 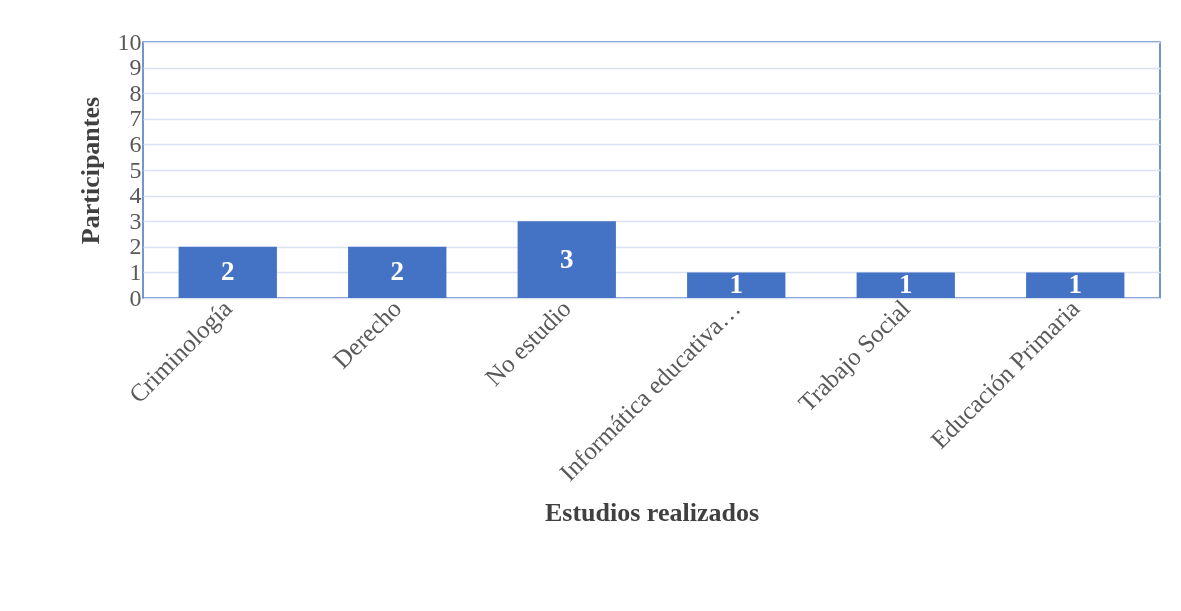 What do you see at coordinates (90, 170) in the screenshot?
I see `y-axis-title: Participantes` at bounding box center [90, 170].